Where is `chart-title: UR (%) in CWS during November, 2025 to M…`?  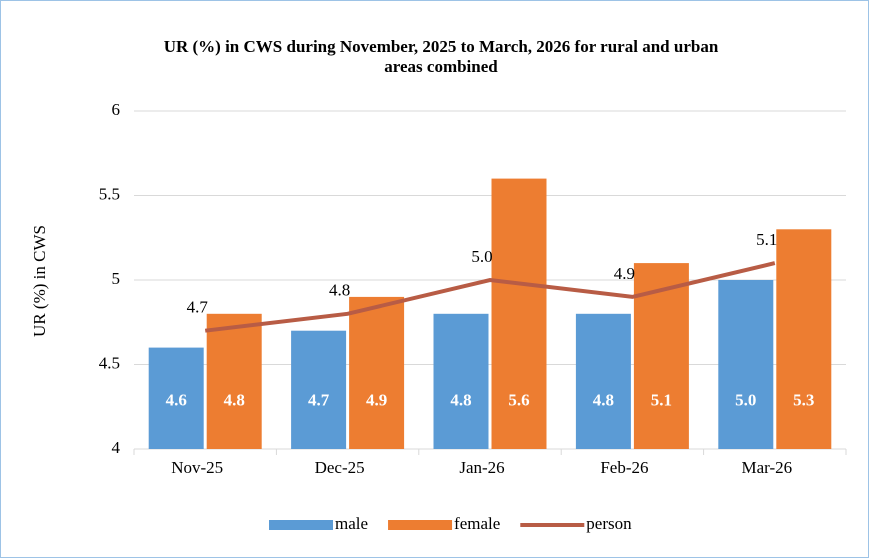 chart-title: UR (%) in CWS during November, 2025 to M… is located at coordinates (441, 56).